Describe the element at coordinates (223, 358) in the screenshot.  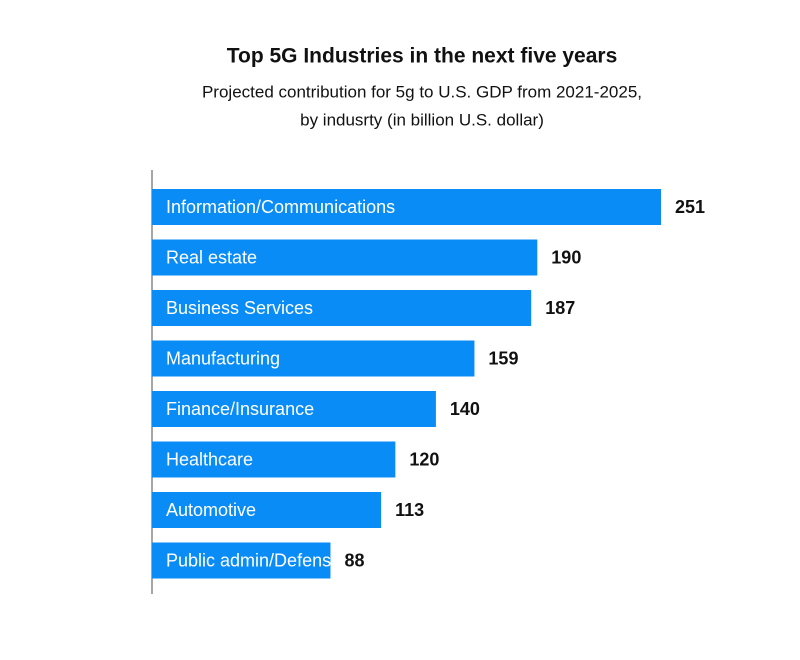
I see `bar-label: Manufacturing` at that location.